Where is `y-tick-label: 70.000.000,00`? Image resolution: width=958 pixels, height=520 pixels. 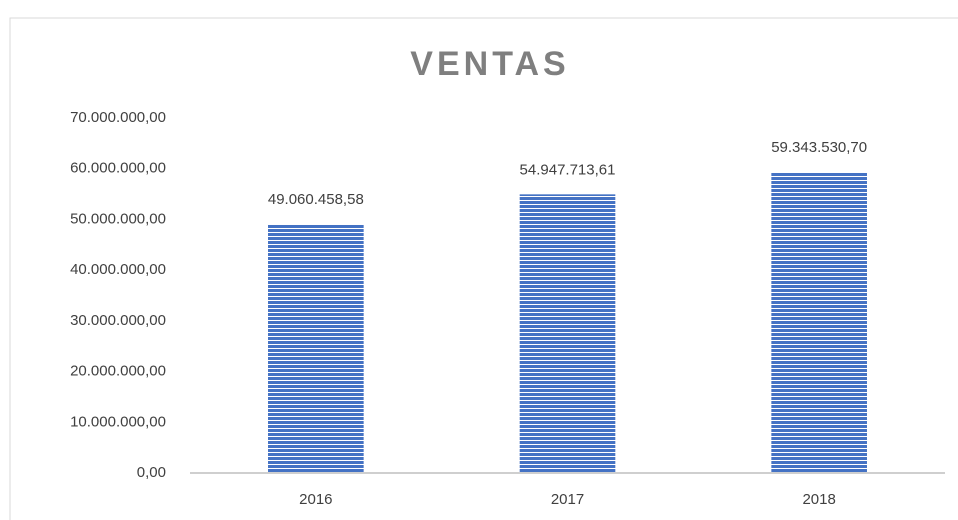 y-tick-label: 70.000.000,00 is located at coordinates (118, 117).